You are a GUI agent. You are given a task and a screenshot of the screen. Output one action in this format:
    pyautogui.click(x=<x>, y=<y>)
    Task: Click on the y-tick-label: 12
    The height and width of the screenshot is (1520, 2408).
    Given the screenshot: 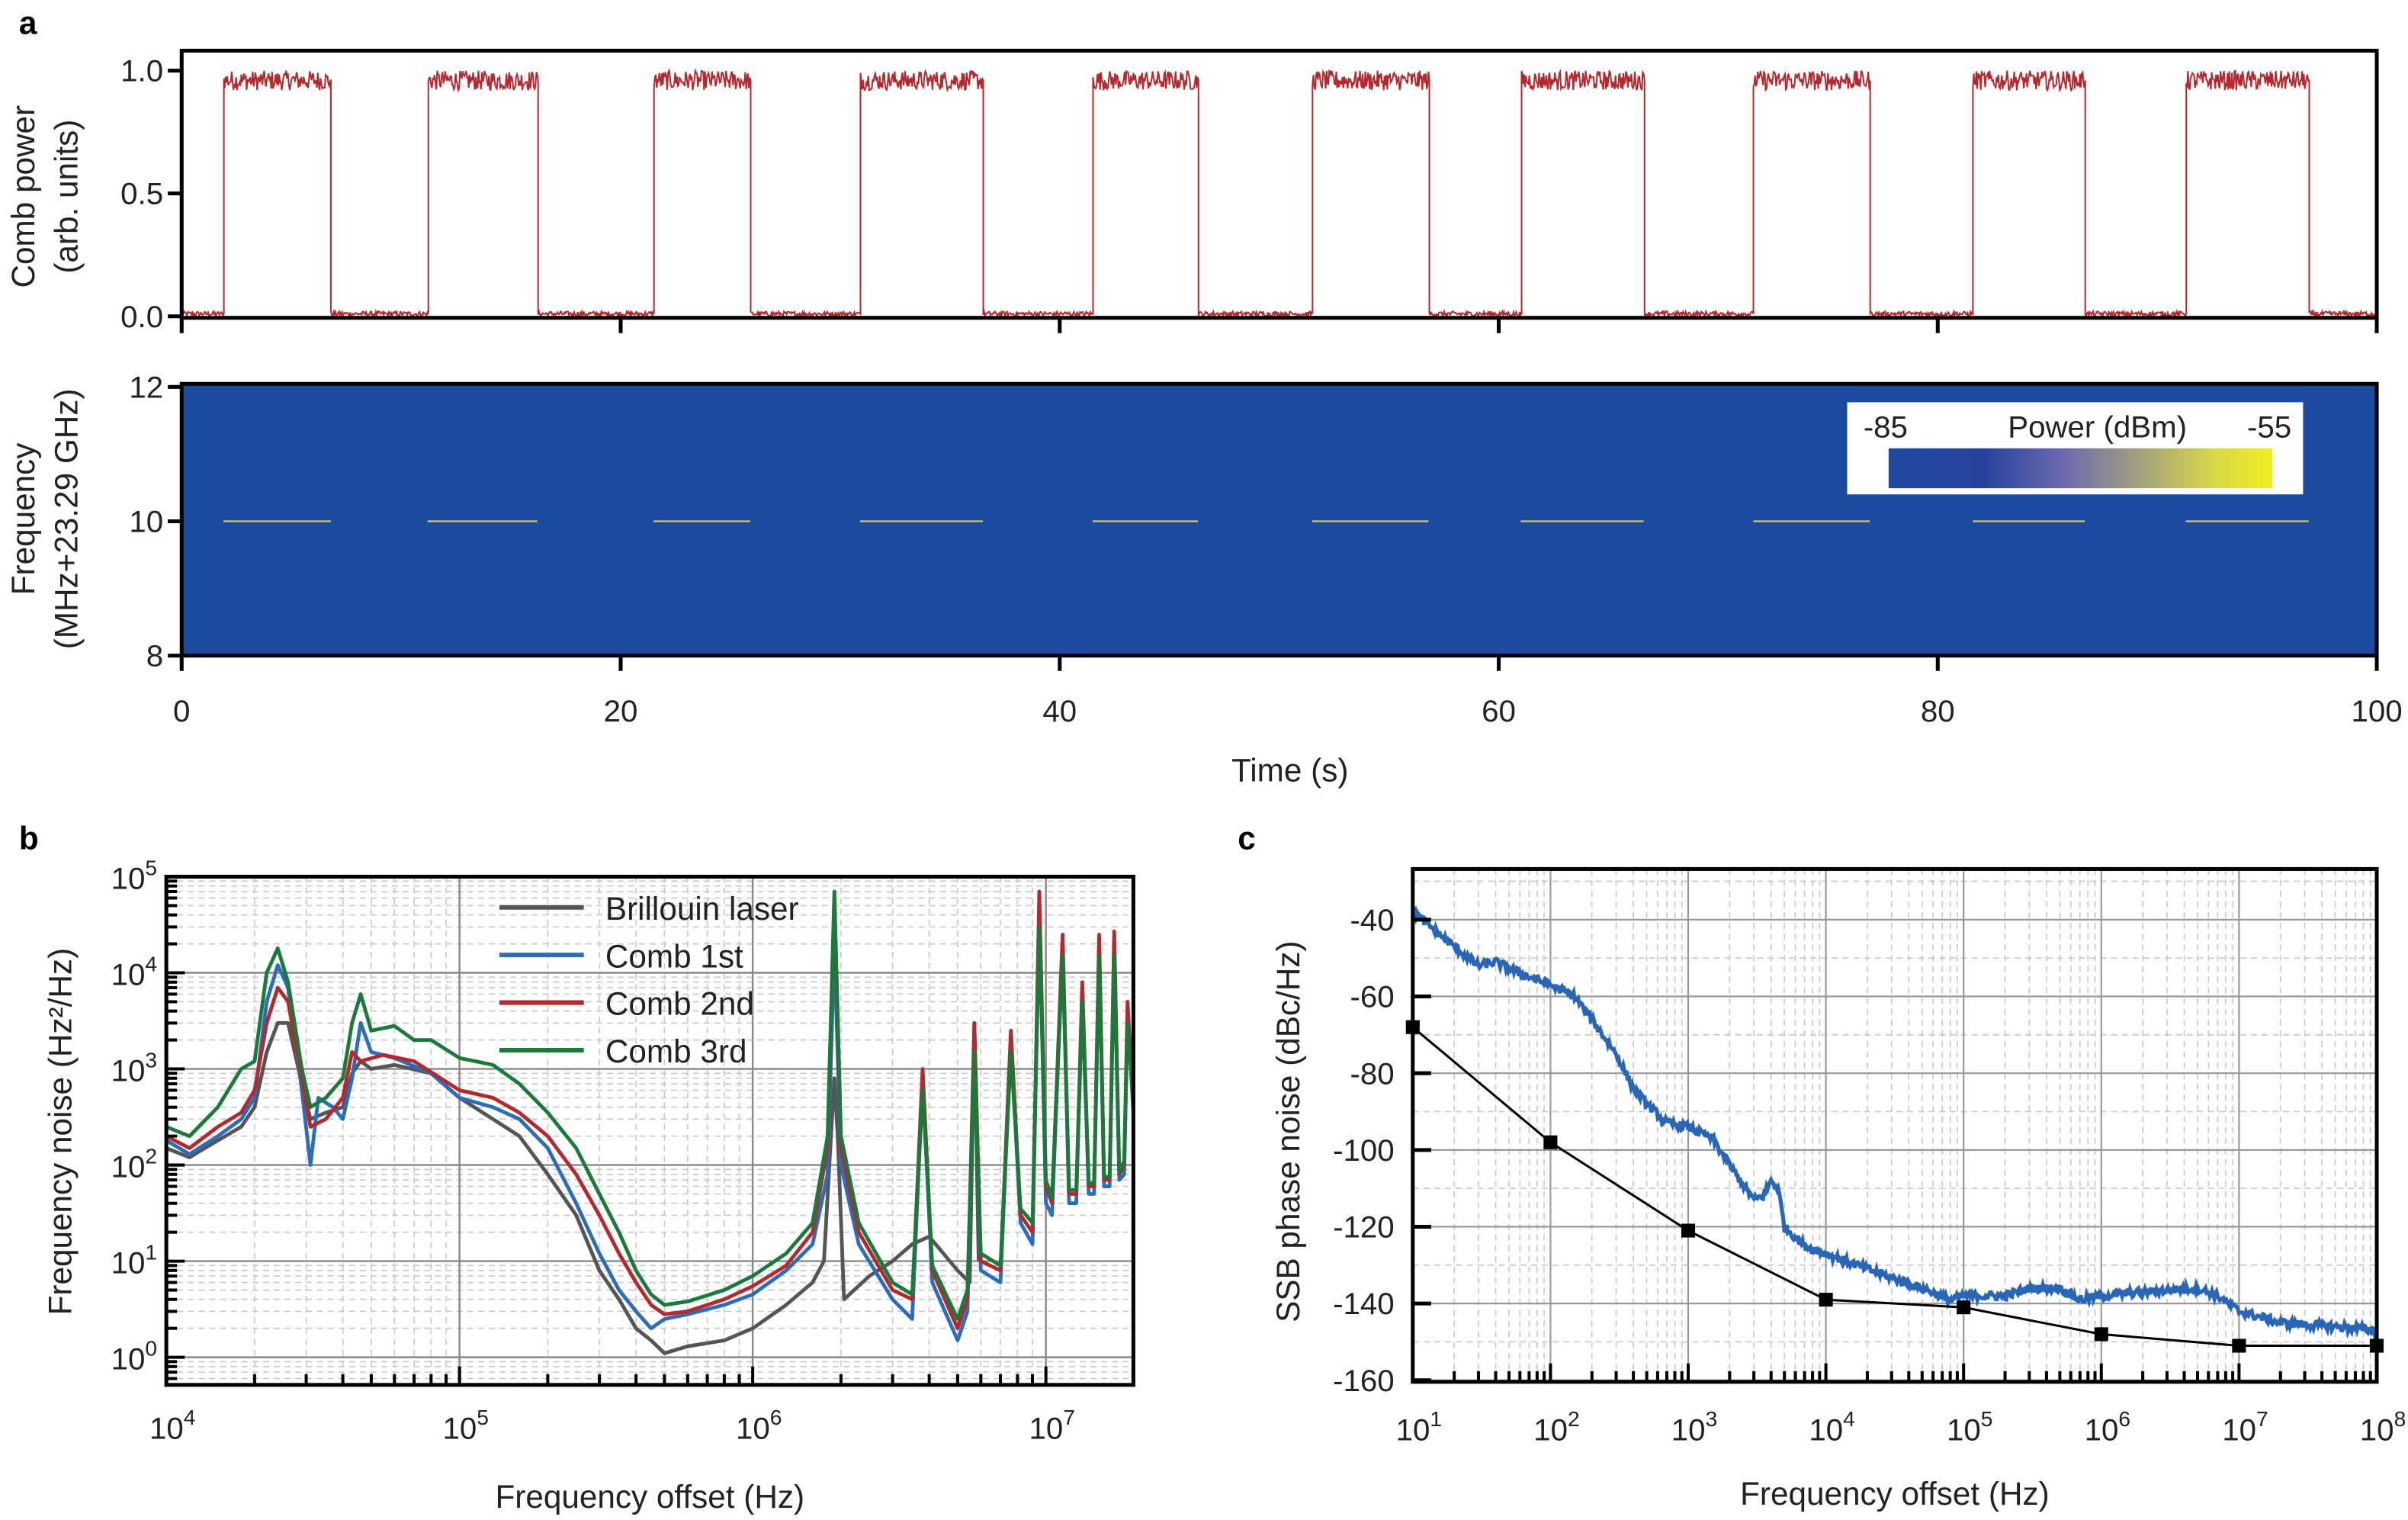 What is the action you would take?
    pyautogui.click(x=146, y=387)
    